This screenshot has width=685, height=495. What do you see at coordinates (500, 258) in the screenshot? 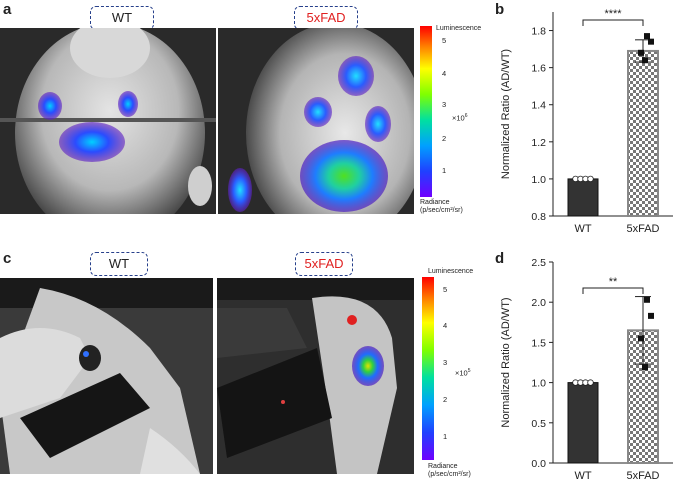
I see `panel-letter-d: d` at bounding box center [500, 258].